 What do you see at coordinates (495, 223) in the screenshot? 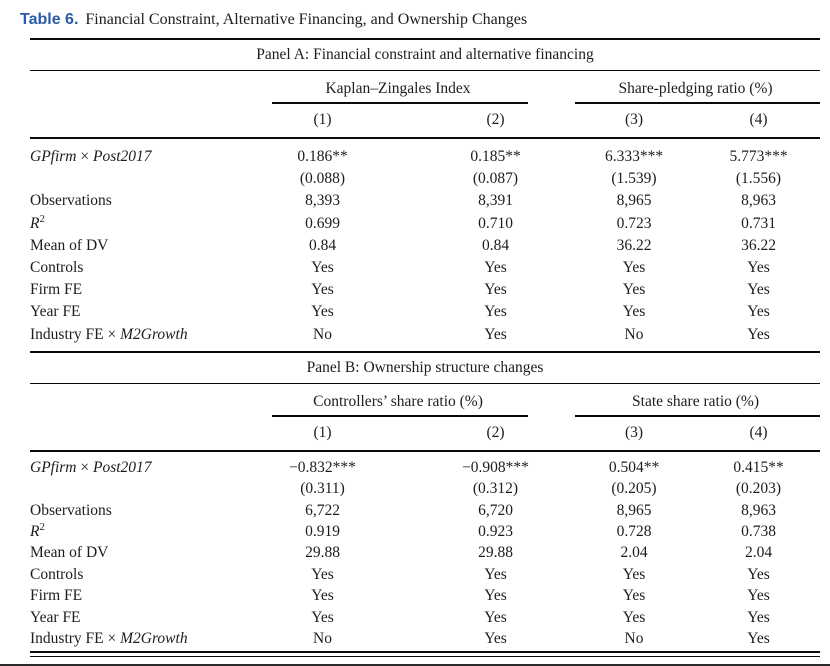
I see `cell-value: 0.710` at bounding box center [495, 223].